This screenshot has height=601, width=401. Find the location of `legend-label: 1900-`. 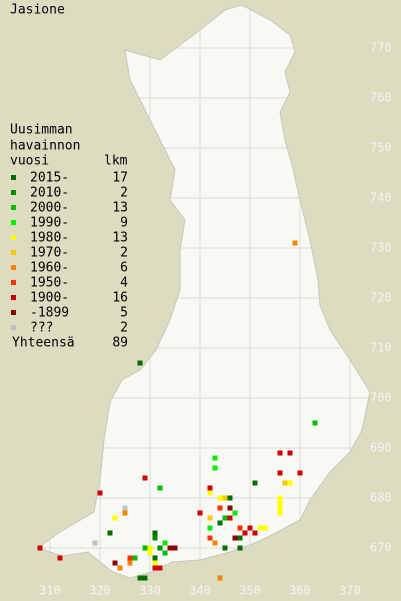

legend-label: 1900- is located at coordinates (49, 298).